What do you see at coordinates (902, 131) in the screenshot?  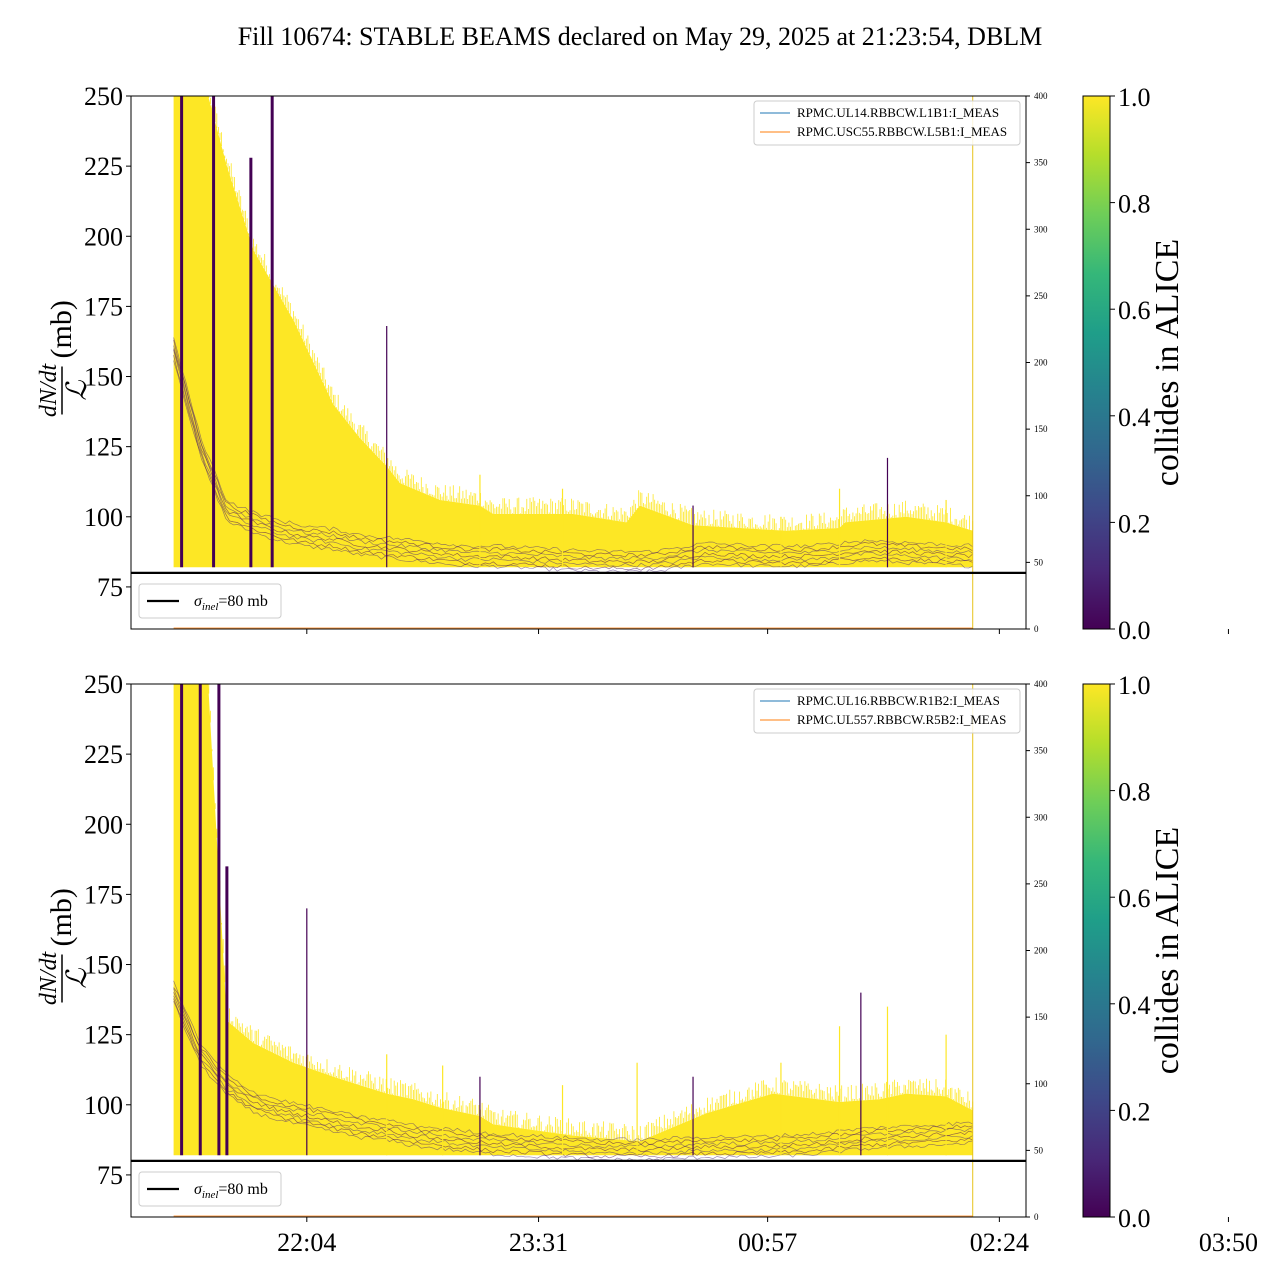 I see `legend-entry-2: RPMC.USC55.RBBCW.L5B1:I_MEAS` at bounding box center [902, 131].